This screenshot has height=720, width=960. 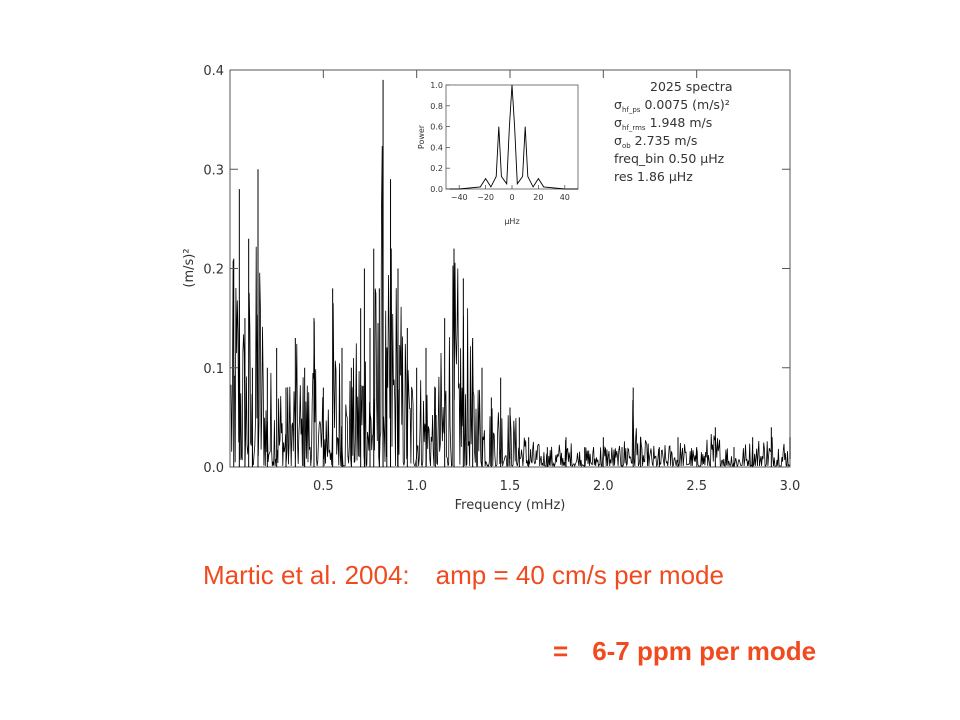 I want to click on inset-x-tick-label: 20, so click(x=538, y=197).